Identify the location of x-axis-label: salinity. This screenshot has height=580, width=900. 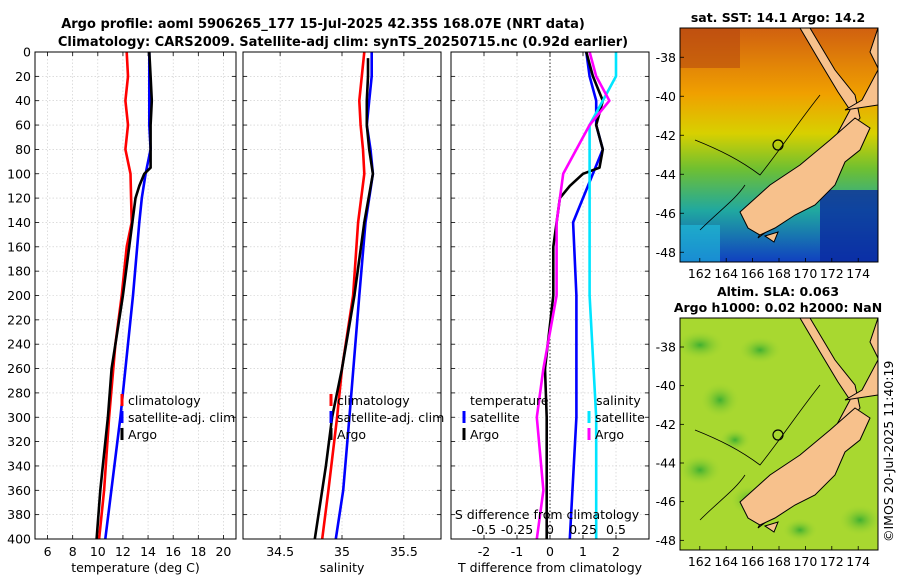
(342, 567).